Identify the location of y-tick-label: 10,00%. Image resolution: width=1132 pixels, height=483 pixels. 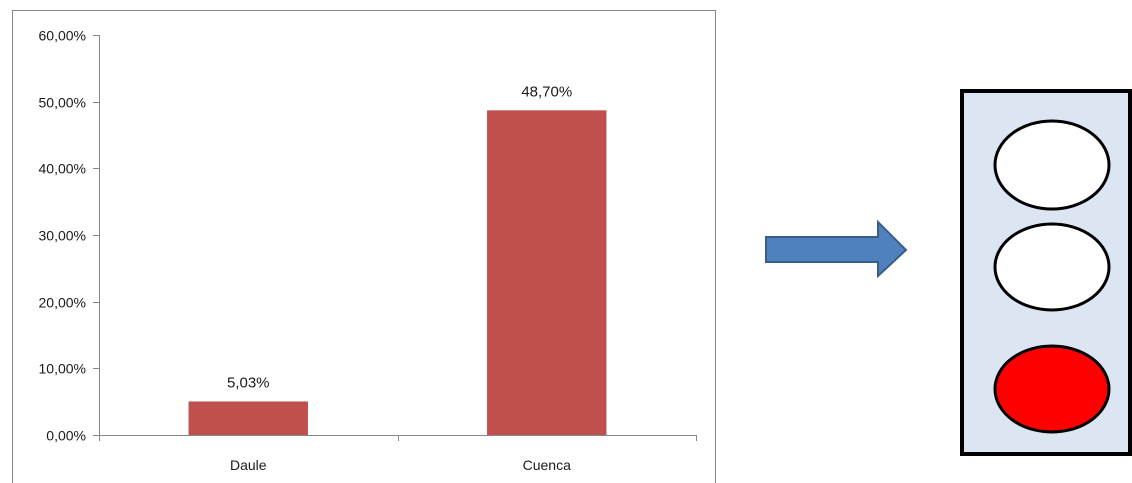
(62, 369).